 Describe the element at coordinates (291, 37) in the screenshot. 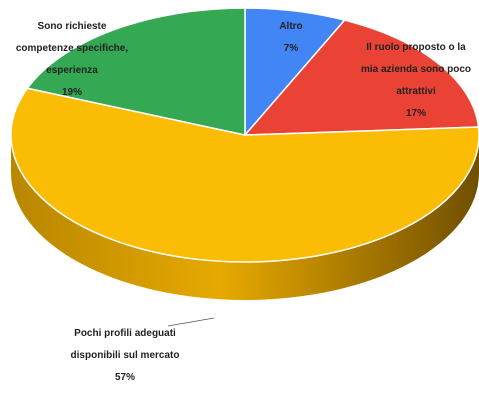

I see `slice-label-altro: Altro 7%` at that location.